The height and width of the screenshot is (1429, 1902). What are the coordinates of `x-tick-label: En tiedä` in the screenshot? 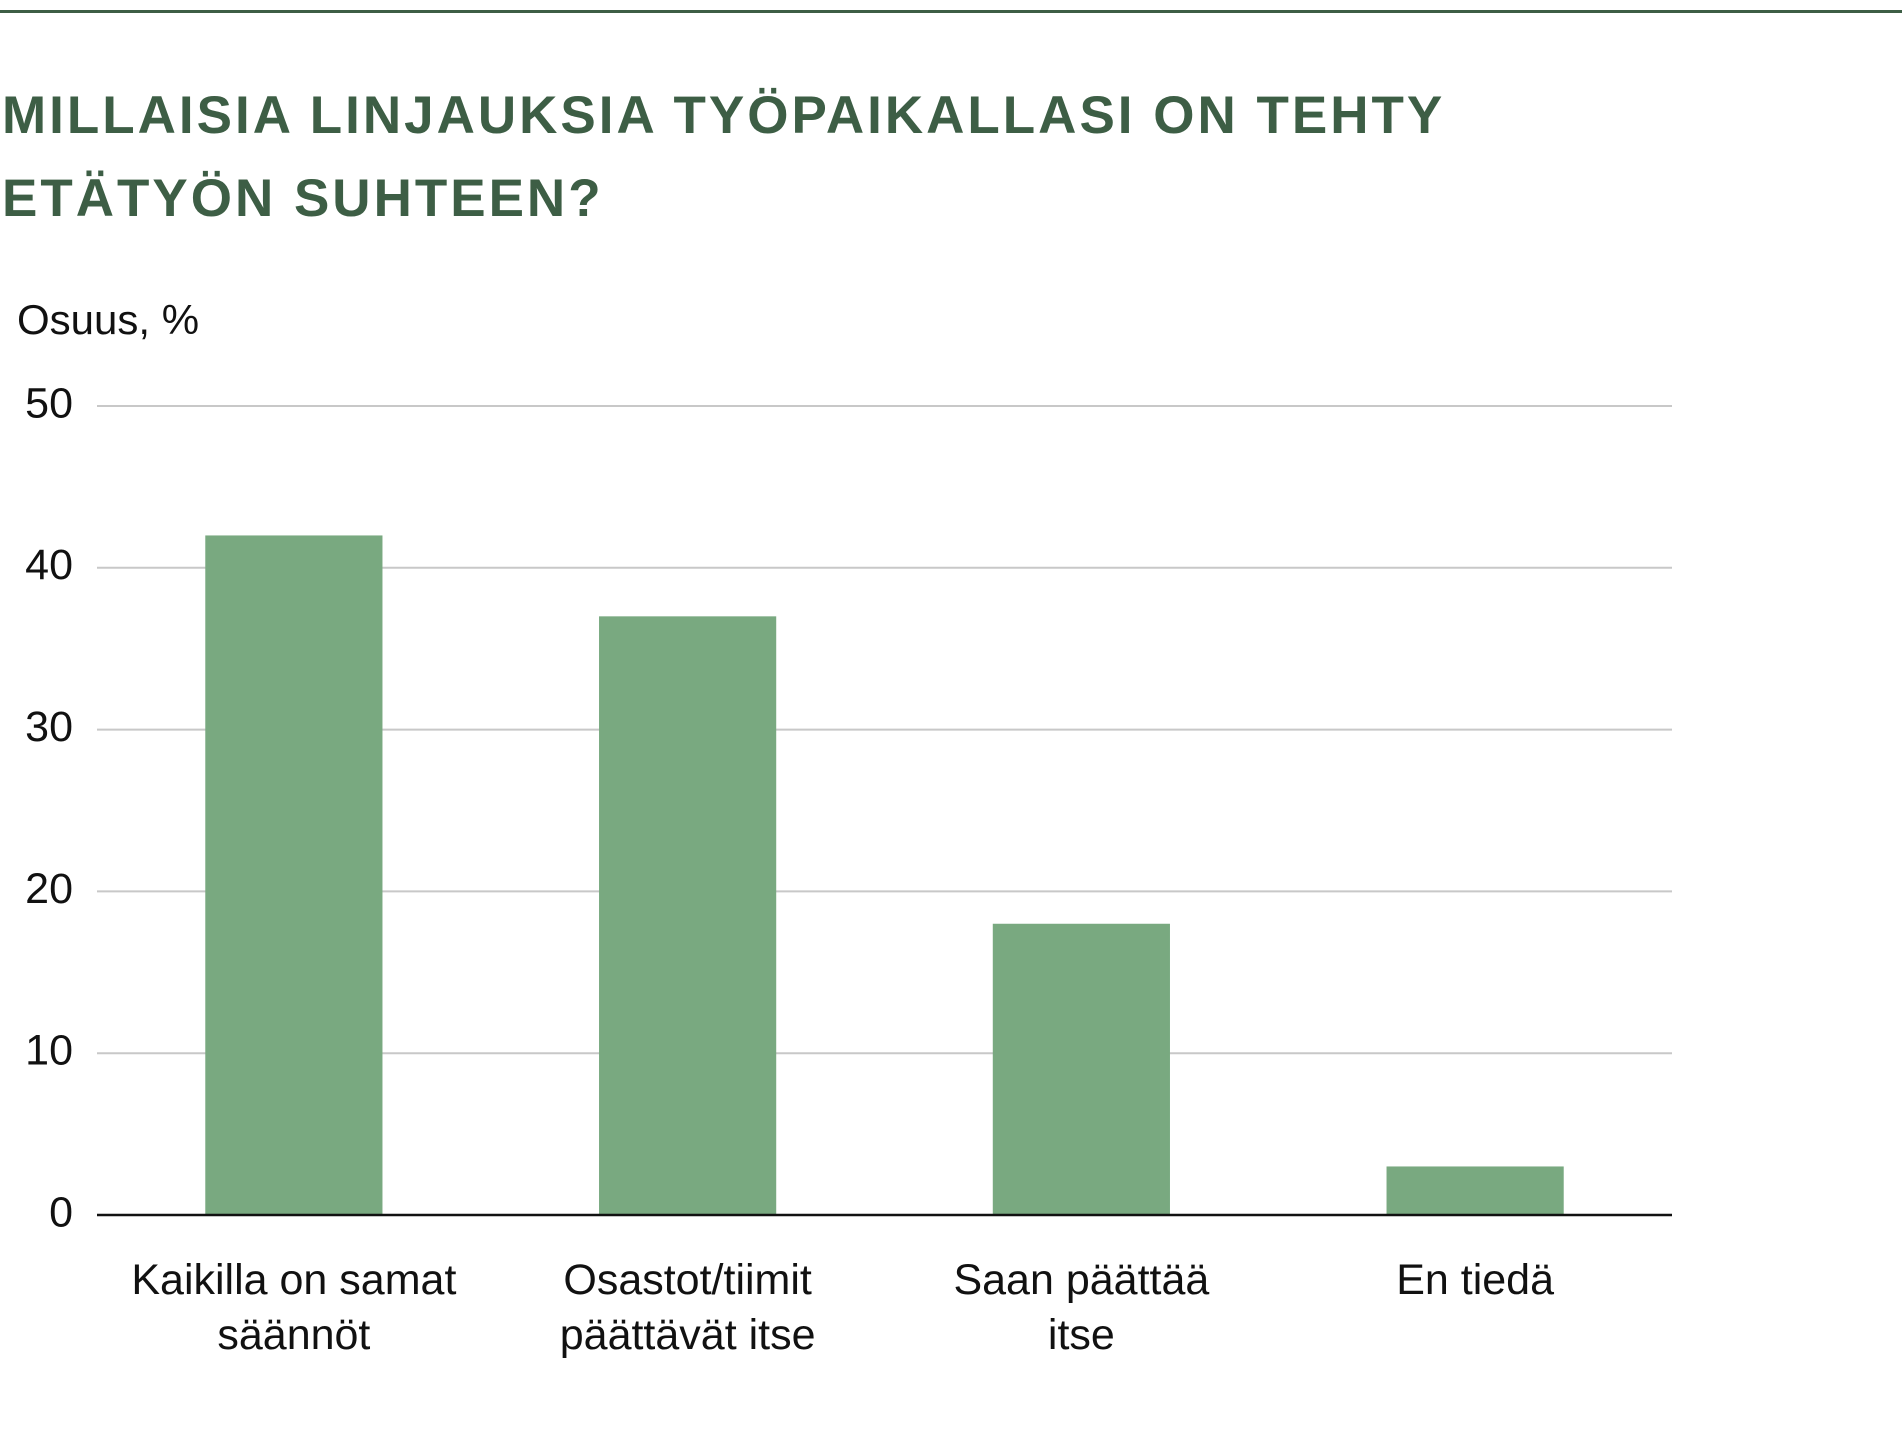 It's located at (1475, 1280).